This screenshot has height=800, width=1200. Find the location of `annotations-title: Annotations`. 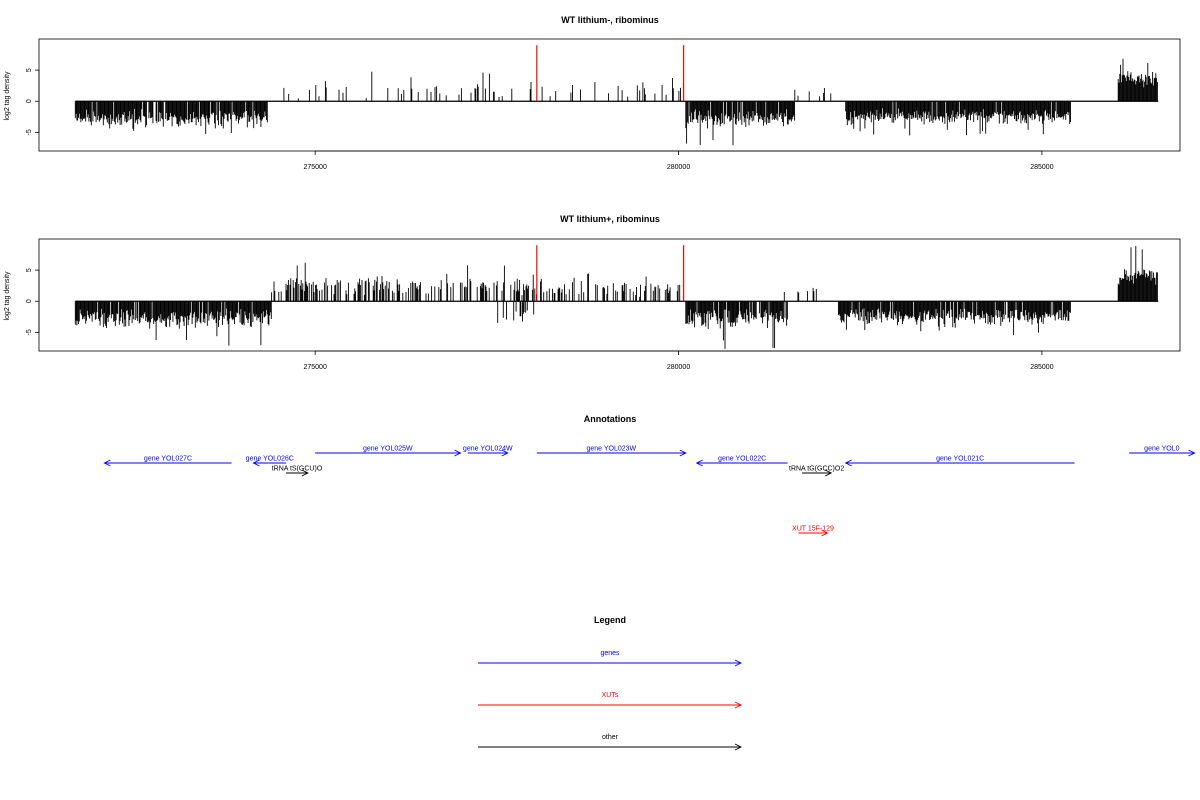

annotations-title: Annotations is located at coordinates (610, 419).